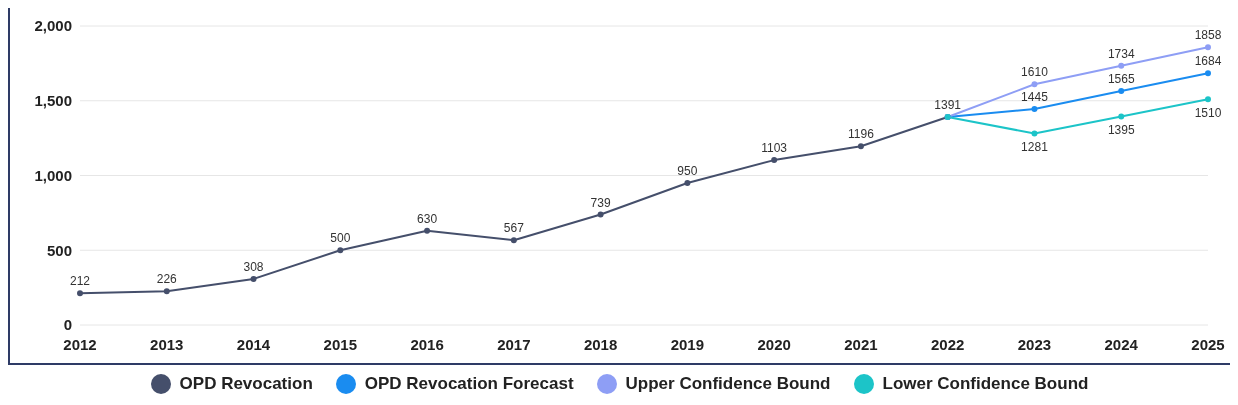  I want to click on data-label: 950, so click(687, 170).